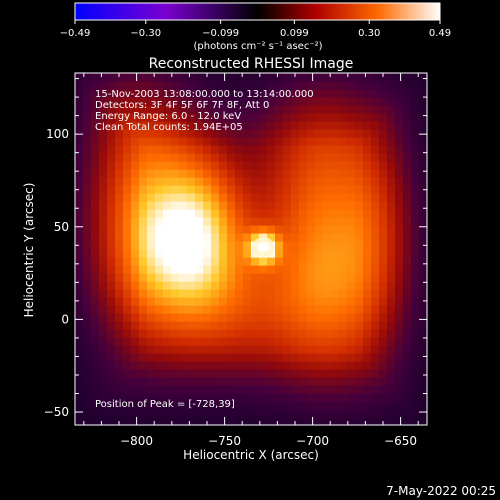  Describe the element at coordinates (29, 250) in the screenshot. I see `y-axis-label: Heliocentric Y (arcsec)` at that location.